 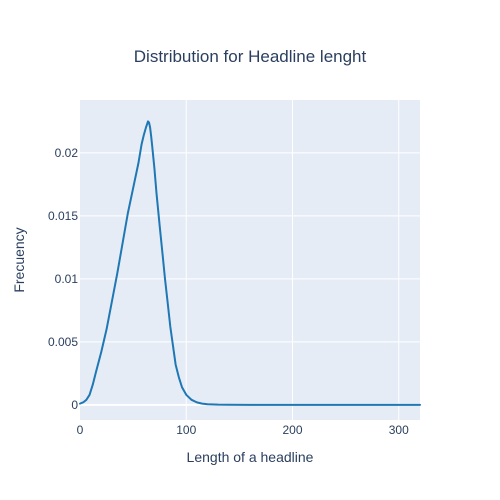 What do you see at coordinates (63, 342) in the screenshot?
I see `y-tick-label: 0.005` at bounding box center [63, 342].